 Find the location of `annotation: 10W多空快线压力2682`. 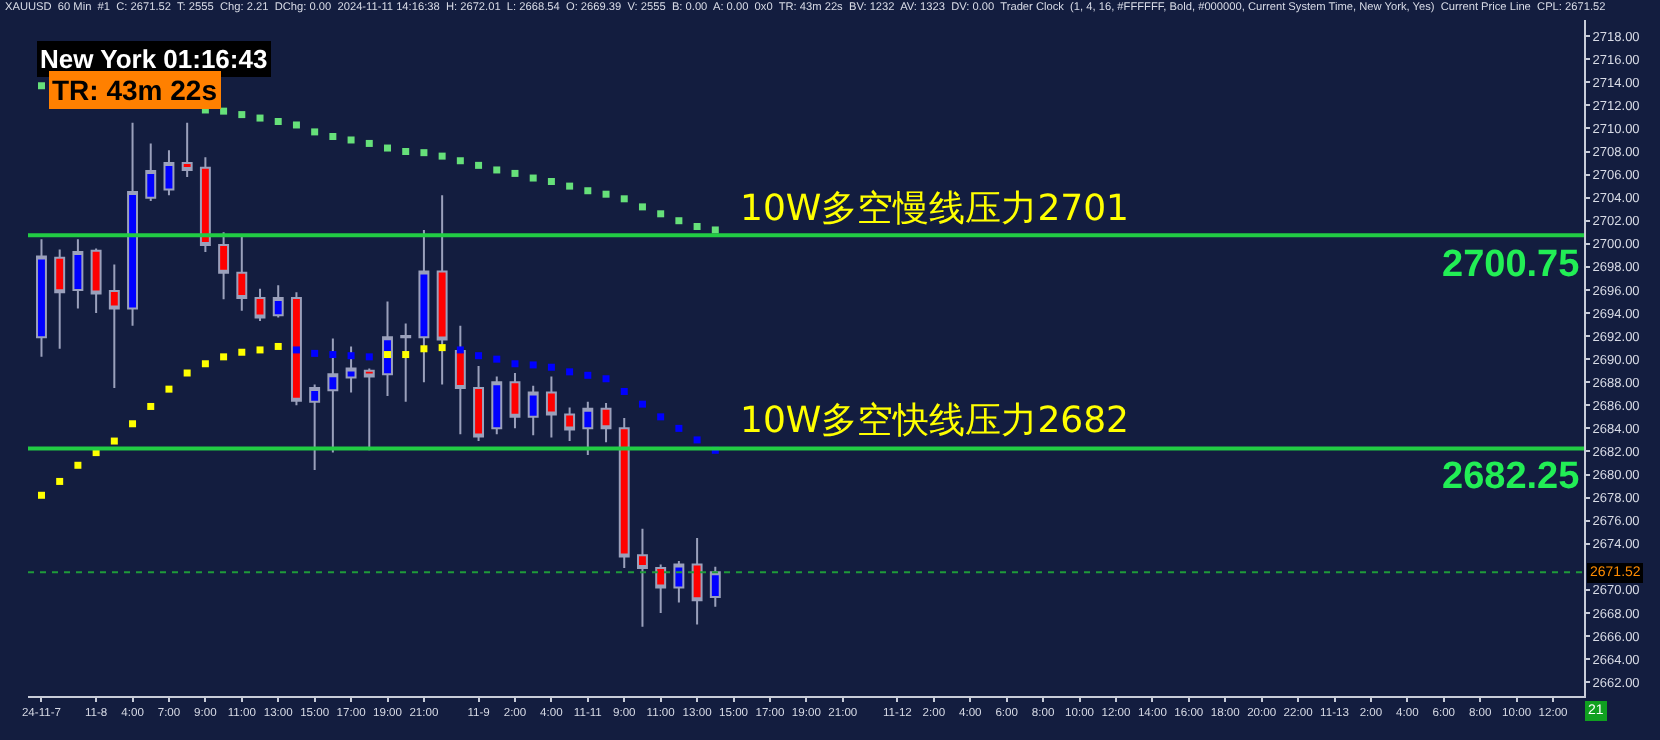

annotation: 10W多空快线压力2682 is located at coordinates (935, 421).